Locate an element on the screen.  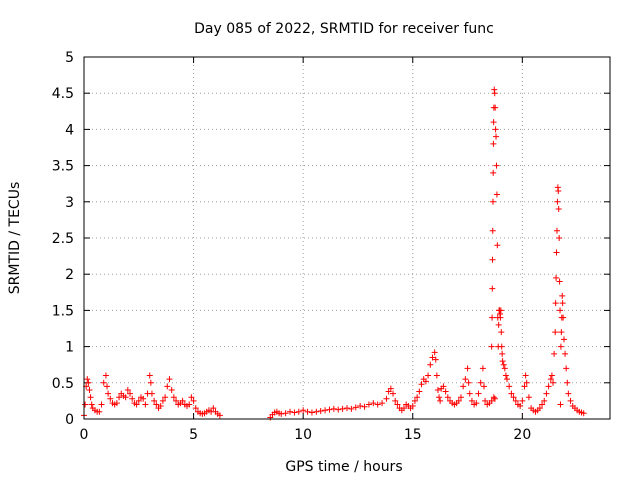
y-tick-label: 4.5 is located at coordinates (63, 94).